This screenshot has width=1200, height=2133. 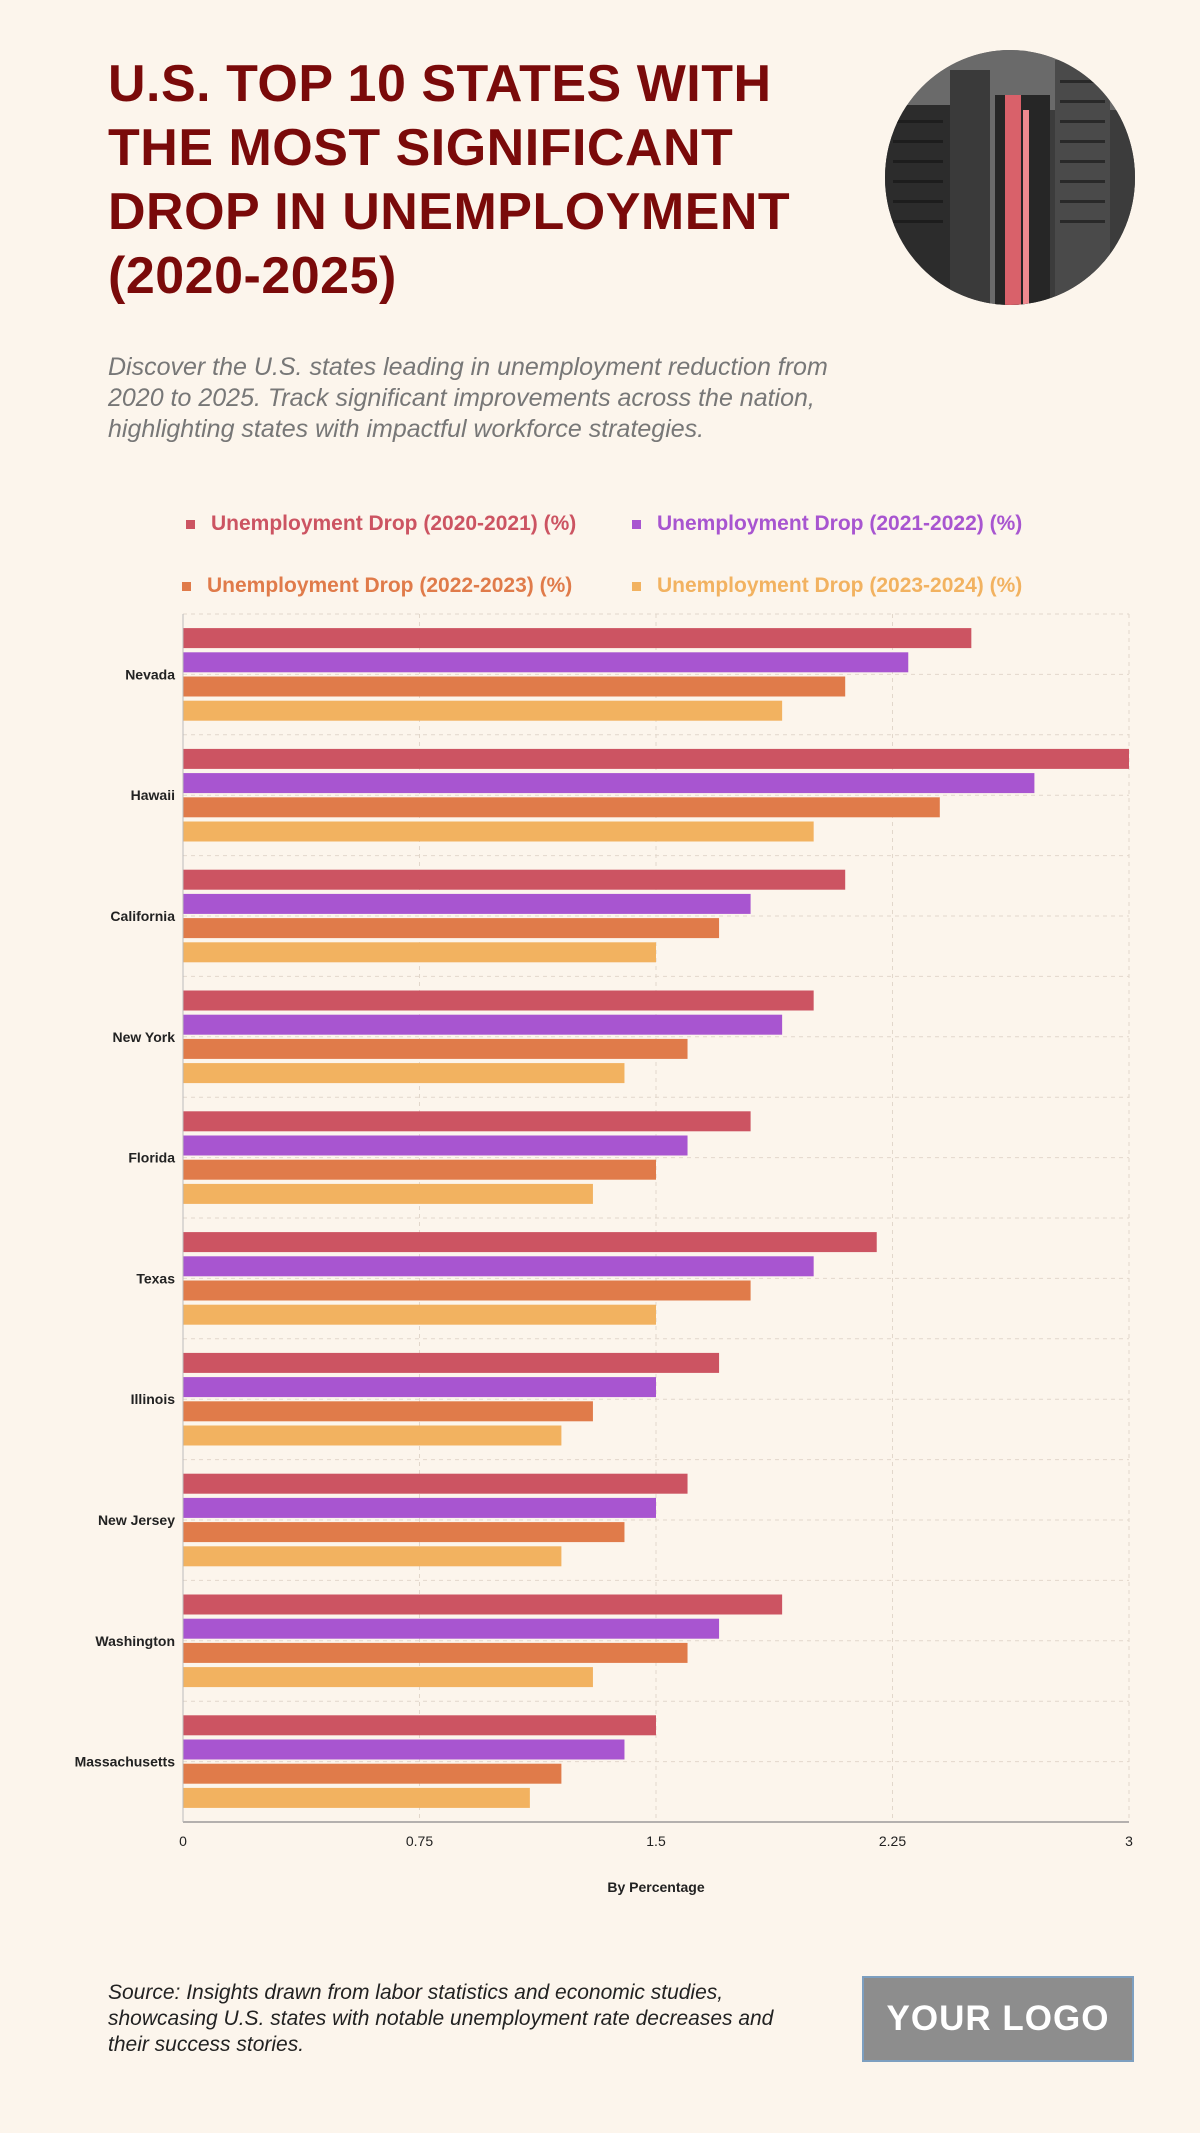 I want to click on category-label: Florida, so click(x=151, y=1158).